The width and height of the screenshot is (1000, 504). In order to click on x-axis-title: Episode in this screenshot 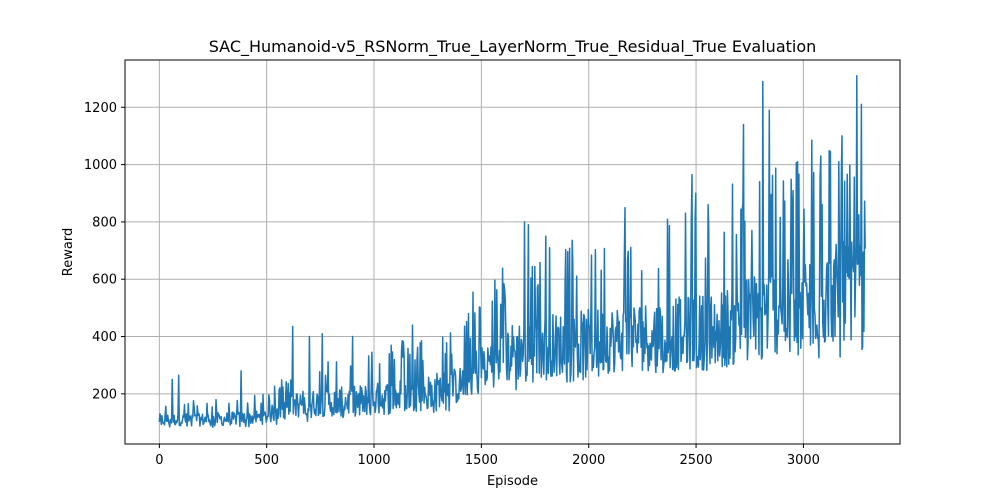, I will do `click(512, 481)`.